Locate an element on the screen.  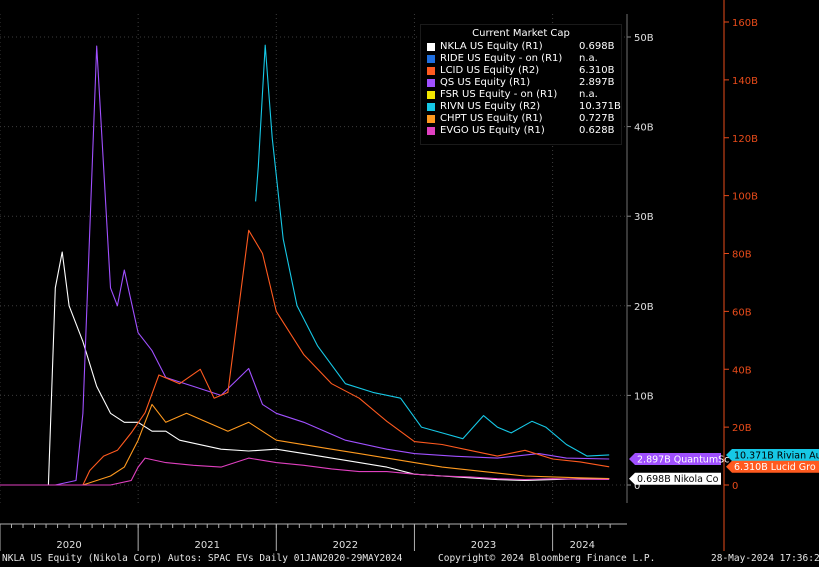
legend-entry-name: CHPT US Equity (R1) is located at coordinates (491, 118).